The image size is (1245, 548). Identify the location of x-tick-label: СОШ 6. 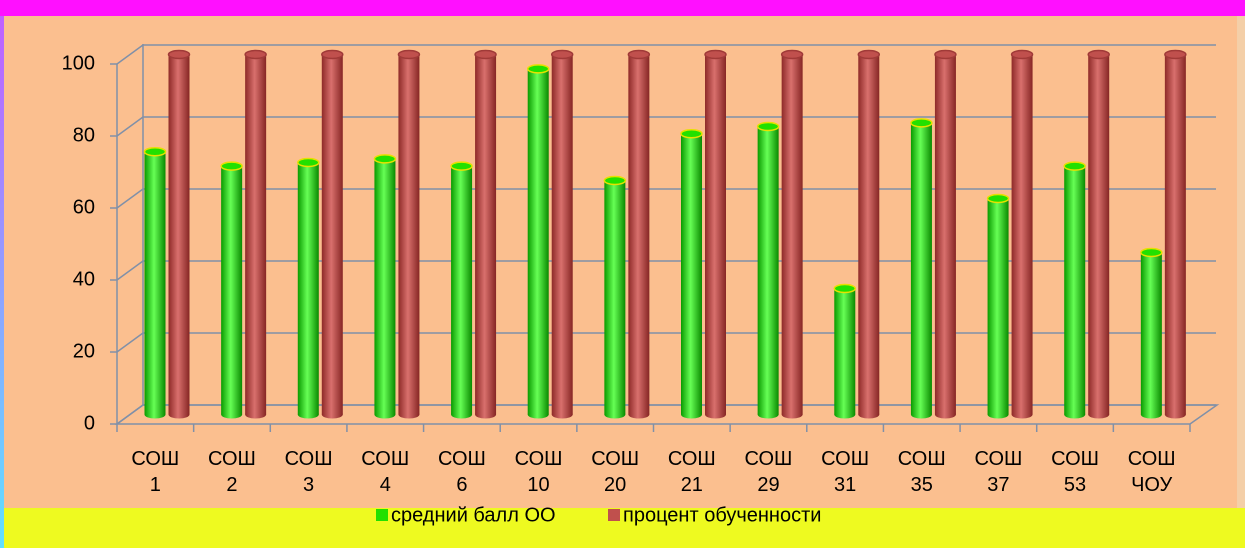
(461, 472).